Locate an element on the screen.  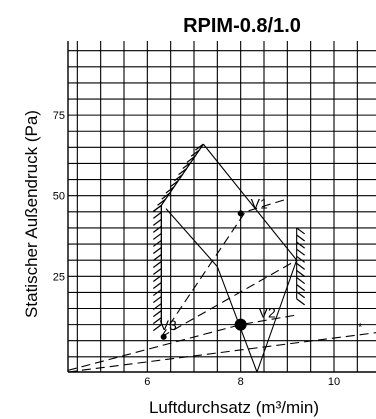
fan-curve is located at coordinates (211, 290).